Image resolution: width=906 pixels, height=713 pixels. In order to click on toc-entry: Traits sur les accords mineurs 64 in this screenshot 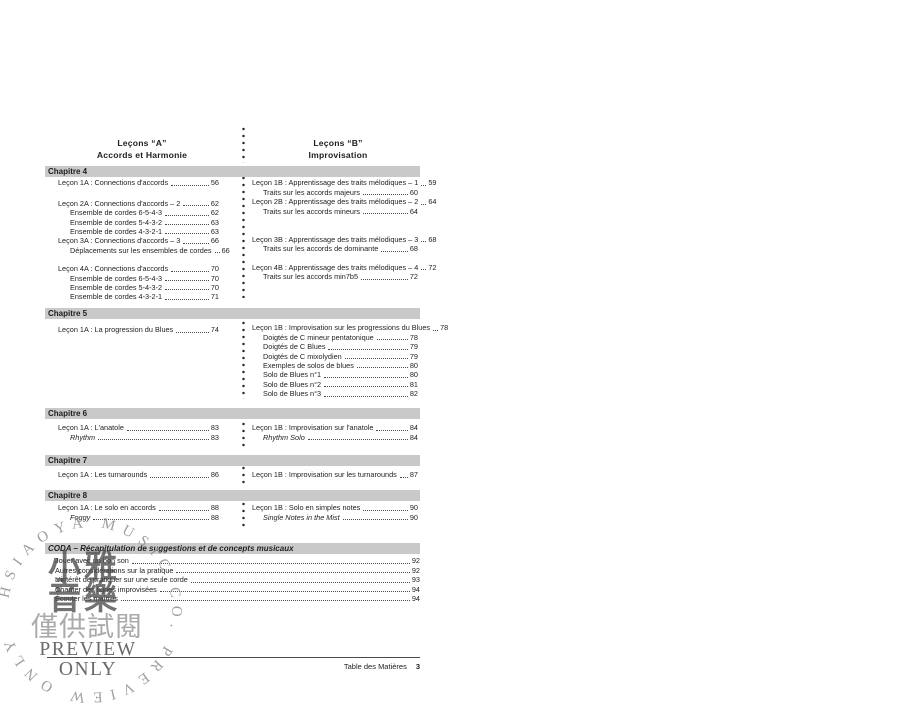, I will do `click(335, 211)`.